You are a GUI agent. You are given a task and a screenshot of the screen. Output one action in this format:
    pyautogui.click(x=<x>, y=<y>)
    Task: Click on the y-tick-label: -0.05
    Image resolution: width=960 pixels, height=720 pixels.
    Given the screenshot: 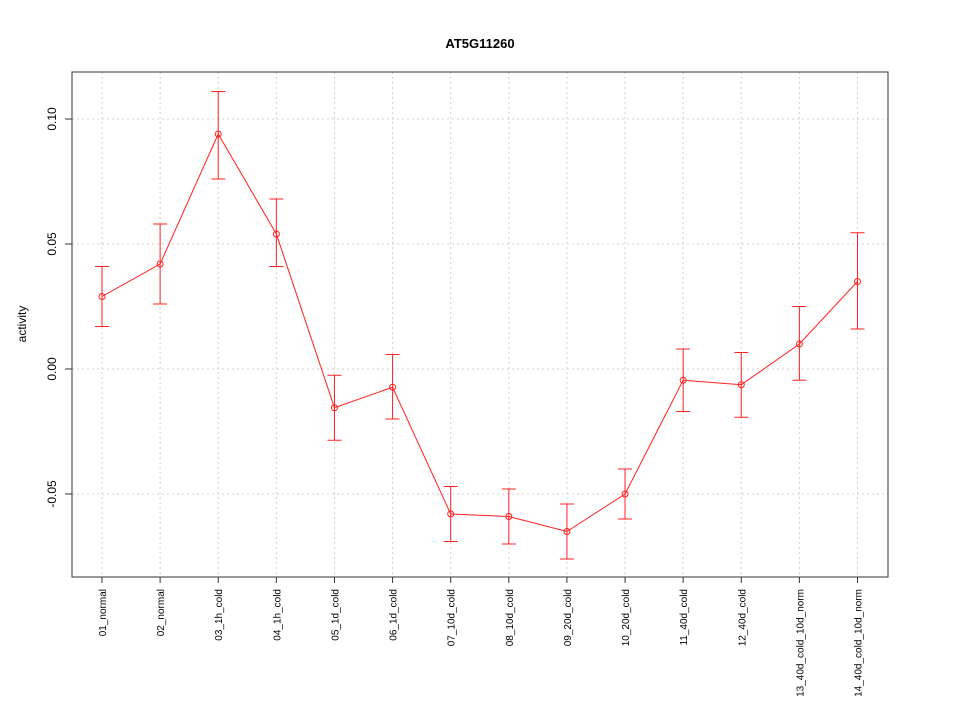 What is the action you would take?
    pyautogui.click(x=52, y=494)
    